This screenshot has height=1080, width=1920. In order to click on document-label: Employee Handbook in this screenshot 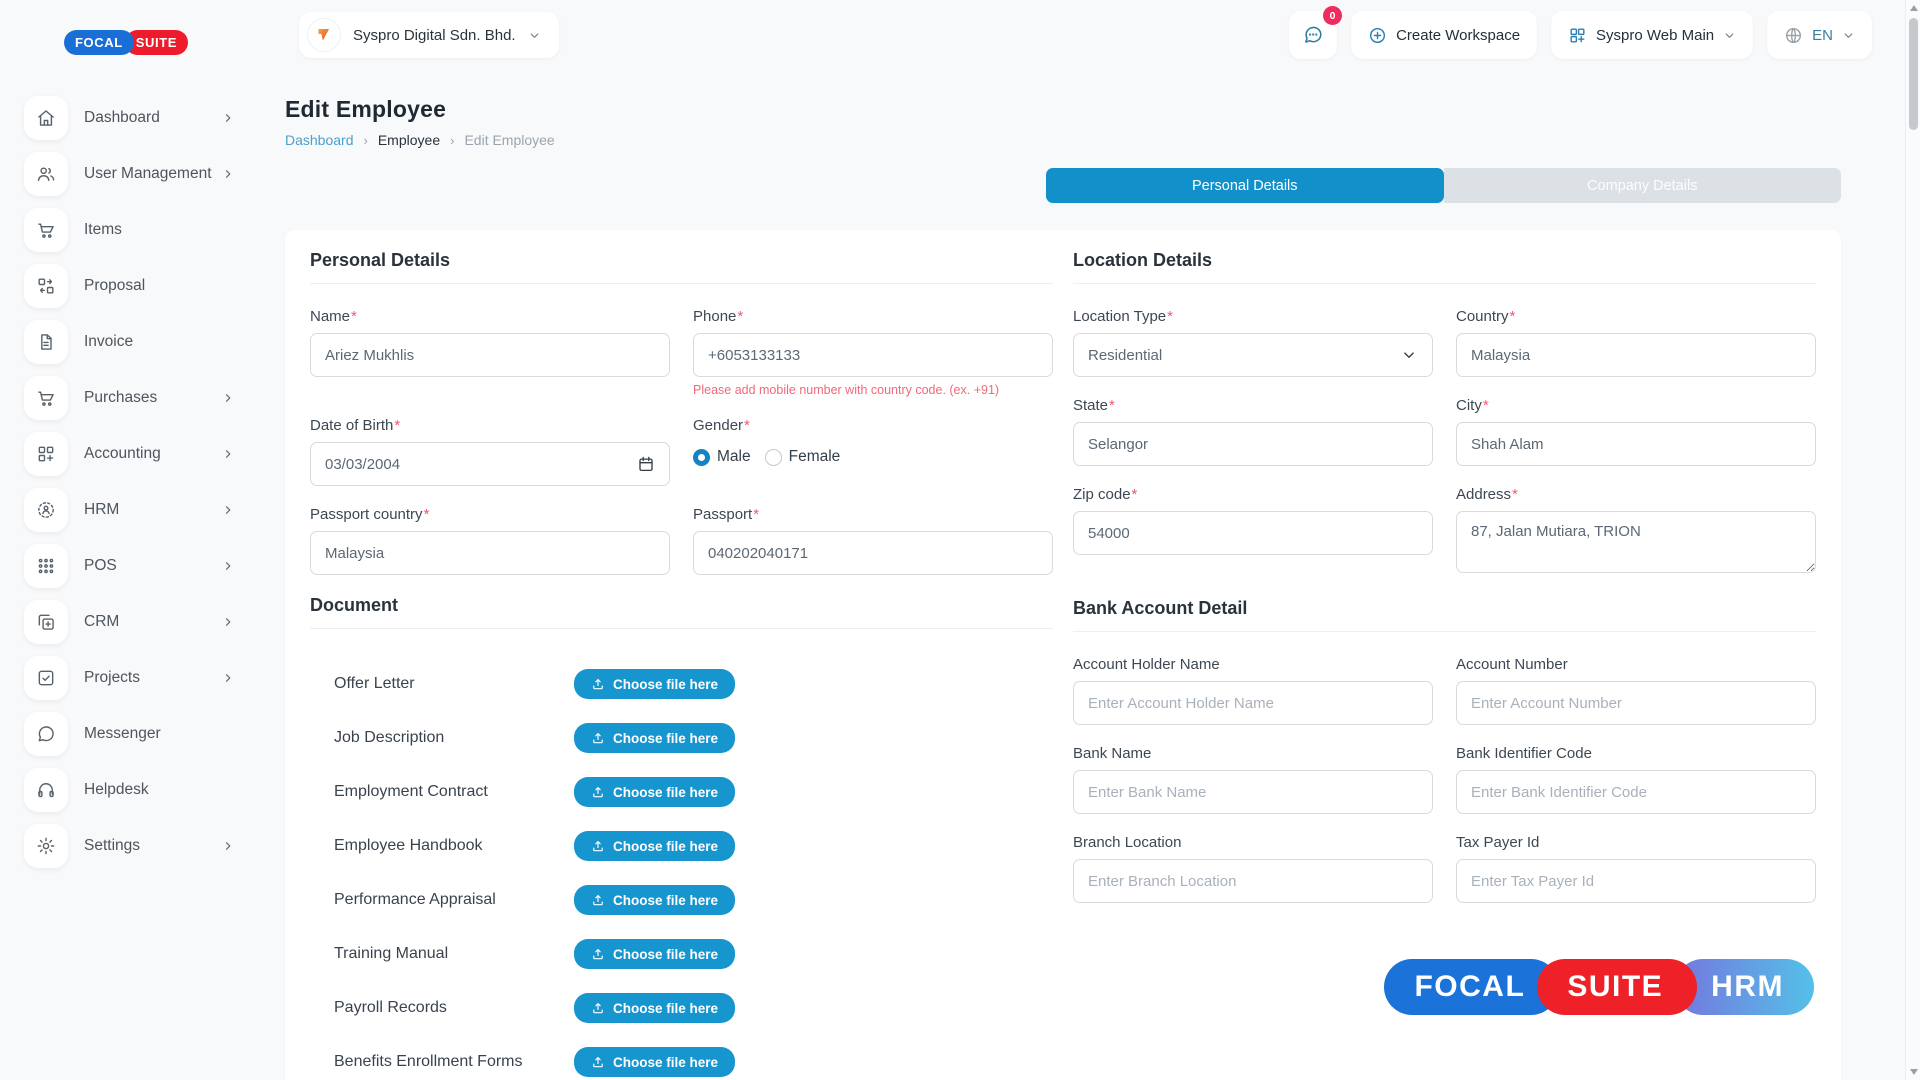, I will do `click(408, 845)`.